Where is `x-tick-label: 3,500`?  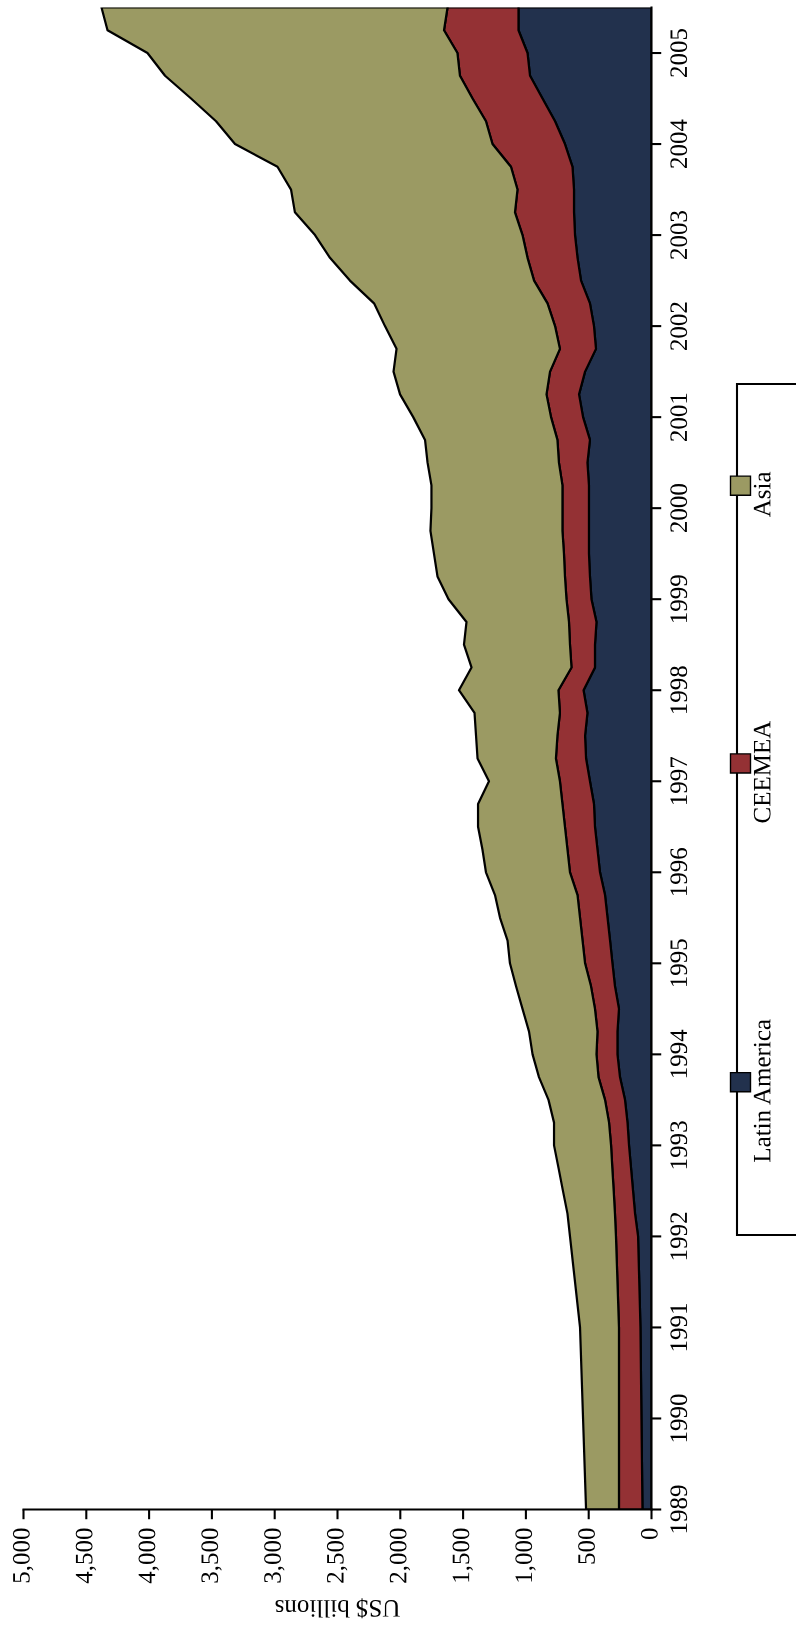
x-tick-label: 3,500 is located at coordinates (211, 1555).